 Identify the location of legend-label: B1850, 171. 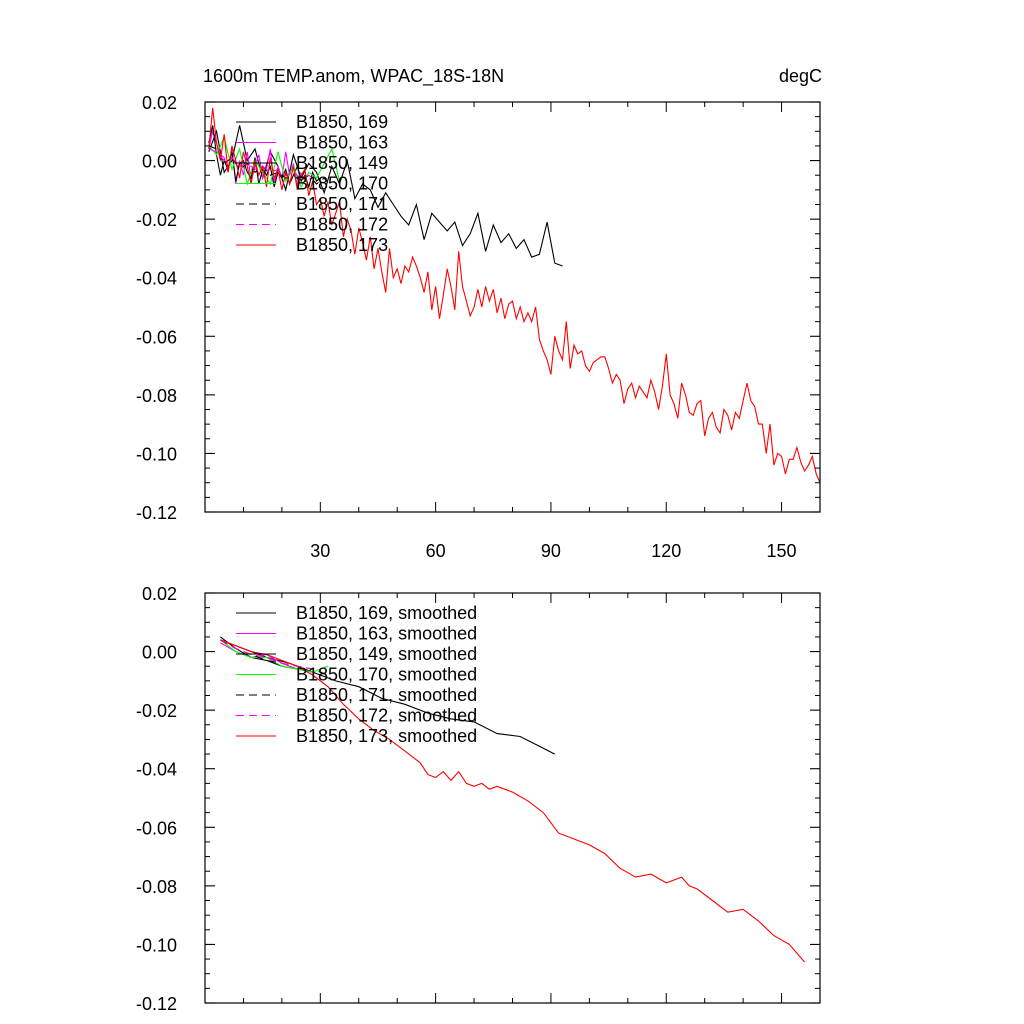
(342, 204).